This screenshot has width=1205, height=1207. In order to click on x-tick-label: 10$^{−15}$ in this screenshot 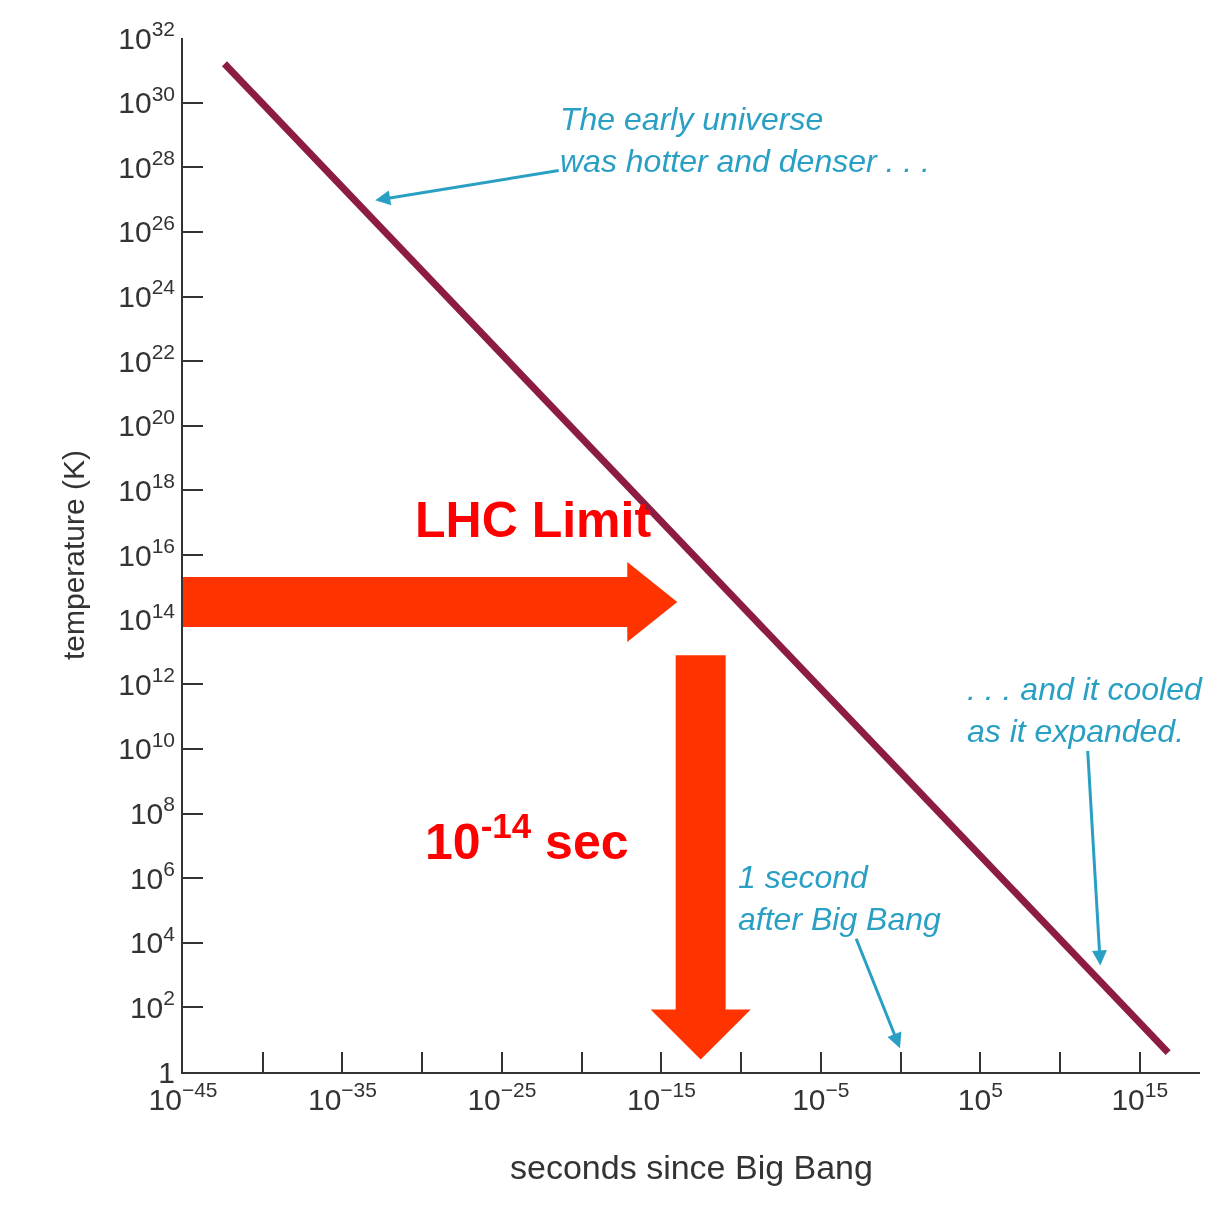, I will do `click(661, 1097)`.